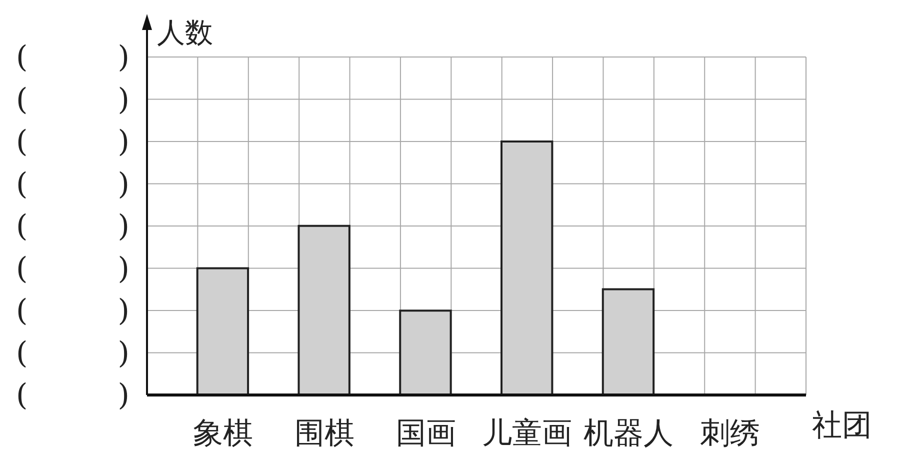 This screenshot has height=457, width=899. What do you see at coordinates (527, 433) in the screenshot?
I see `x-tick-label: 儿童画` at bounding box center [527, 433].